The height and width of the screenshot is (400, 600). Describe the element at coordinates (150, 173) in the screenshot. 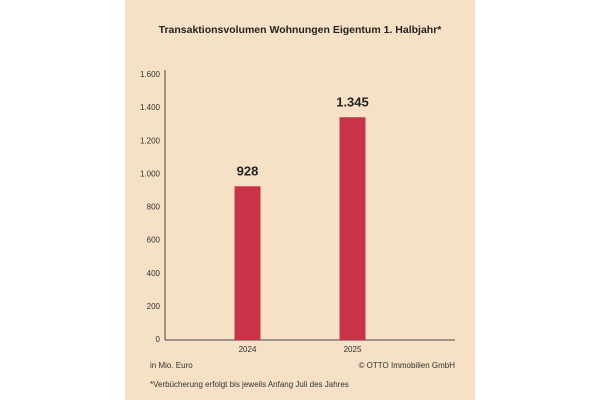

I see `y-tick-label: 1.000` at that location.